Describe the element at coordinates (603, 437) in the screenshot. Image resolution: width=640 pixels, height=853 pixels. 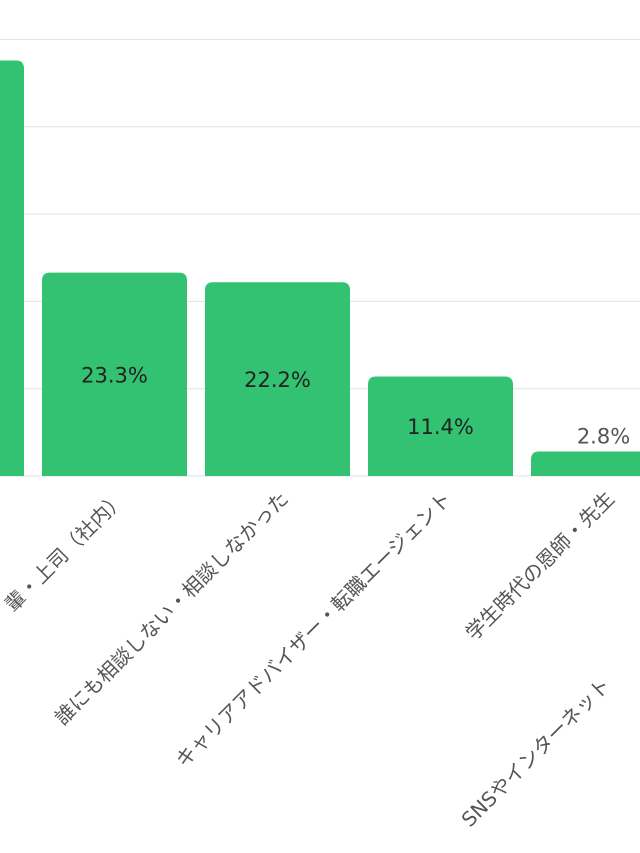
I see `data-label: 2.8%` at that location.